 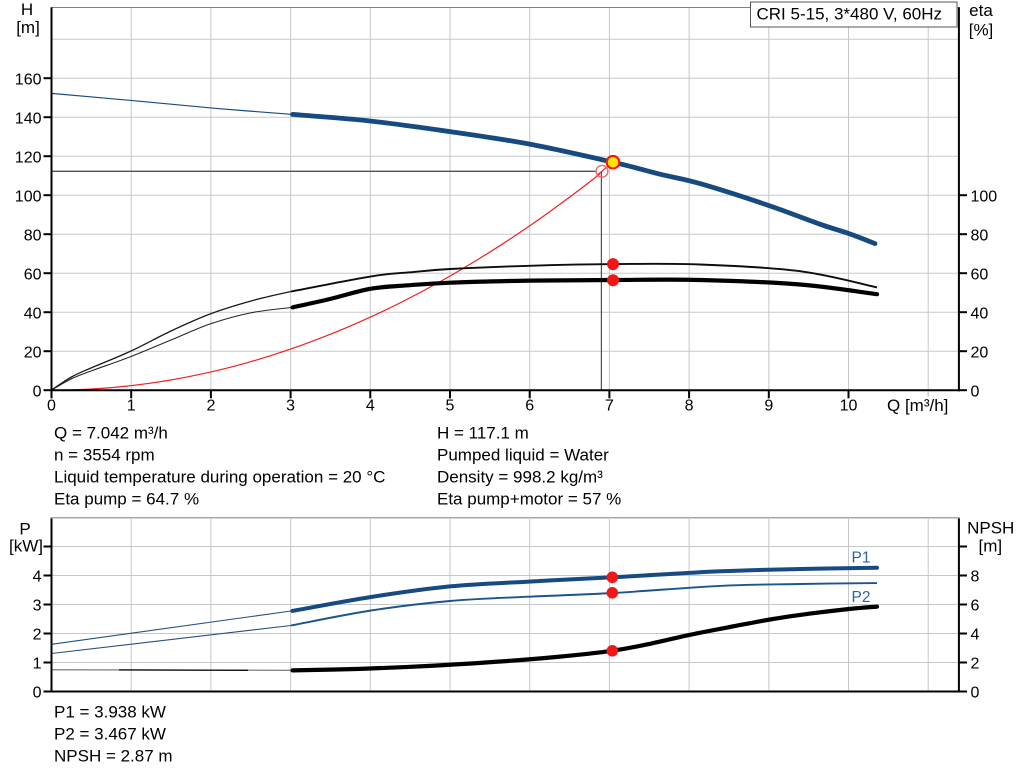 I want to click on svg-text: 140, so click(x=28, y=118).